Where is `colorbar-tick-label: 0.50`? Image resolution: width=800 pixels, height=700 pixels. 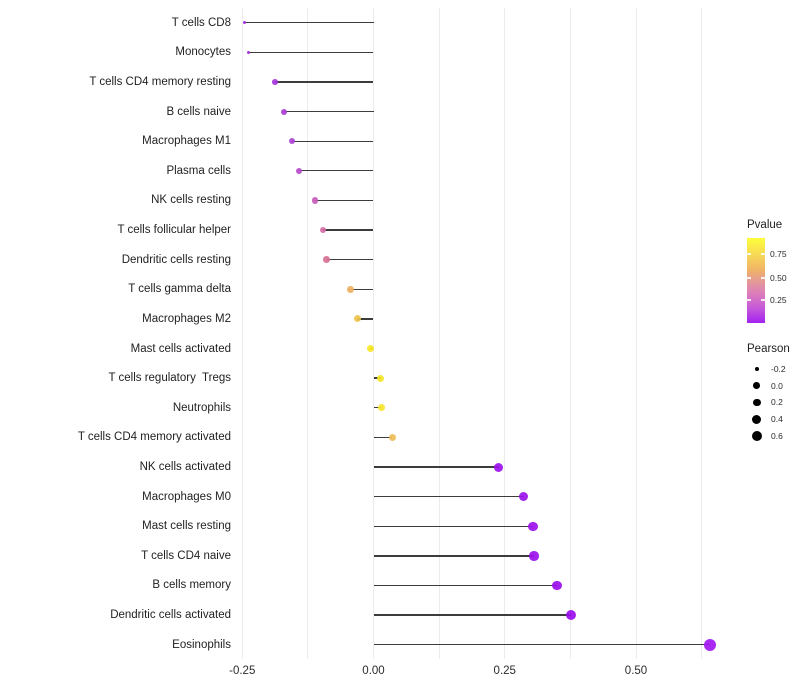 colorbar-tick-label: 0.50 is located at coordinates (778, 277).